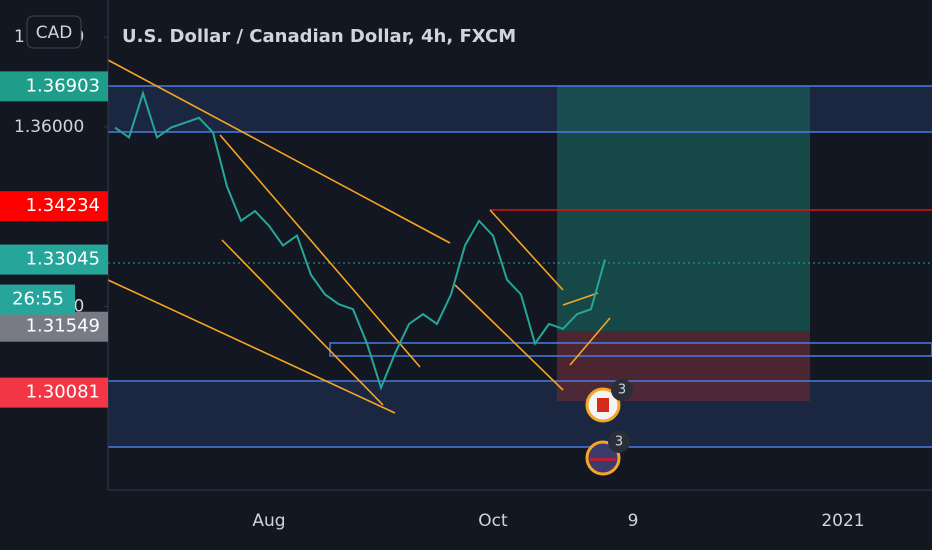  I want to click on countdown: 26:55, so click(38, 299).